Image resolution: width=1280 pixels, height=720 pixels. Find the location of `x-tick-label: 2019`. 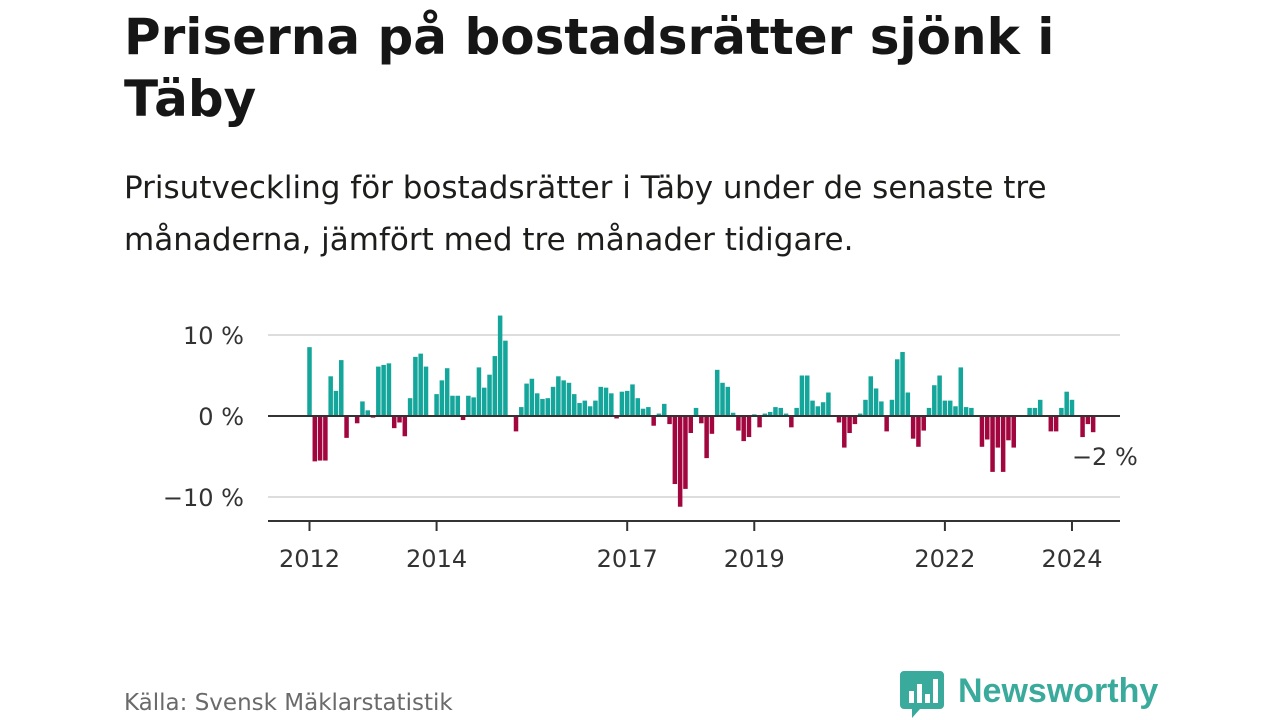

x-tick-label: 2019 is located at coordinates (754, 559).